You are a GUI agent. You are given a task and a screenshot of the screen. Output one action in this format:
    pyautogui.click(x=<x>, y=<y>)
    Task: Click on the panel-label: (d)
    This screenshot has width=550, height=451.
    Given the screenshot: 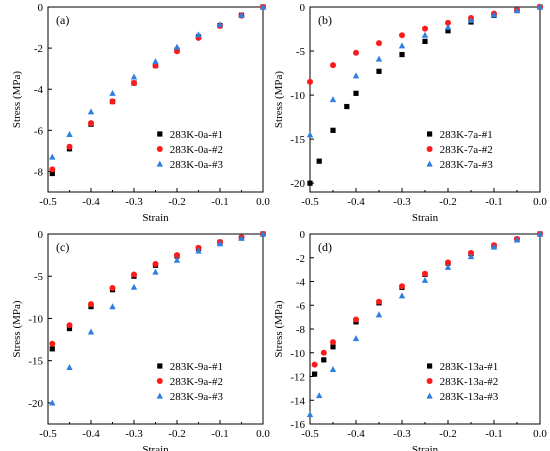 What is the action you would take?
    pyautogui.click(x=325, y=247)
    